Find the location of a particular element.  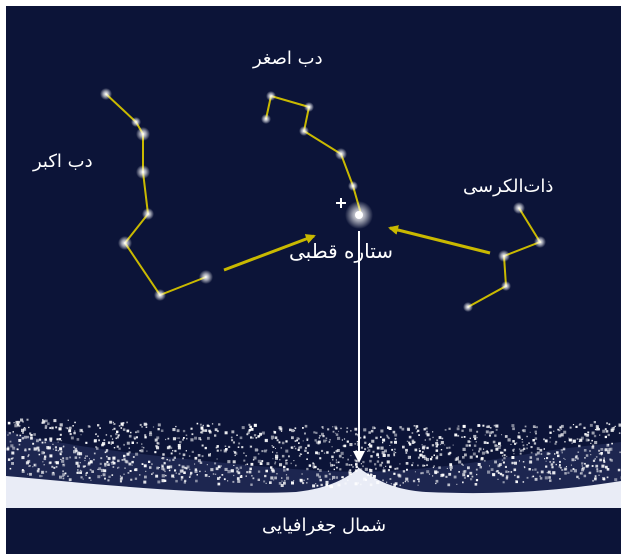

big-dipper-lines is located at coordinates (156, 195).